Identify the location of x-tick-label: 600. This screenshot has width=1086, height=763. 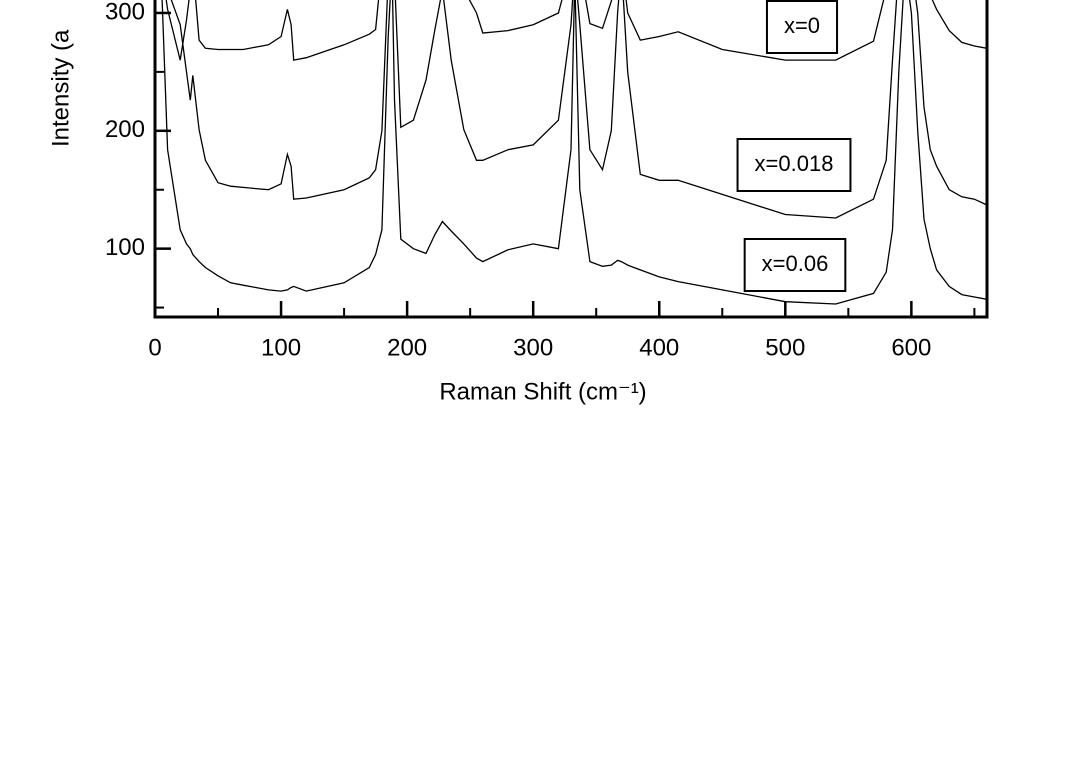
(911, 347).